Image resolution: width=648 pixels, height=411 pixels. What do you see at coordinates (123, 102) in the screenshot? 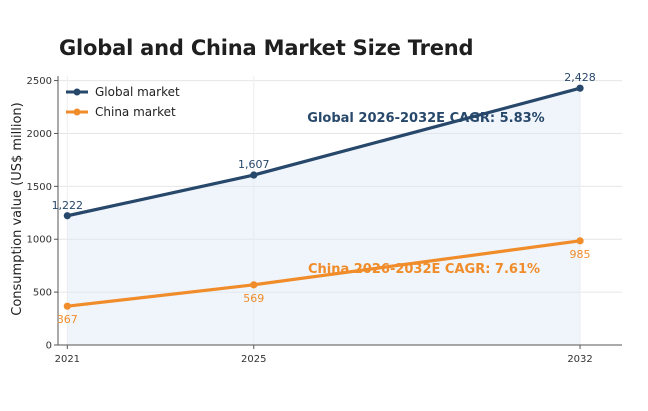
I see `legend: Global market China market` at bounding box center [123, 102].